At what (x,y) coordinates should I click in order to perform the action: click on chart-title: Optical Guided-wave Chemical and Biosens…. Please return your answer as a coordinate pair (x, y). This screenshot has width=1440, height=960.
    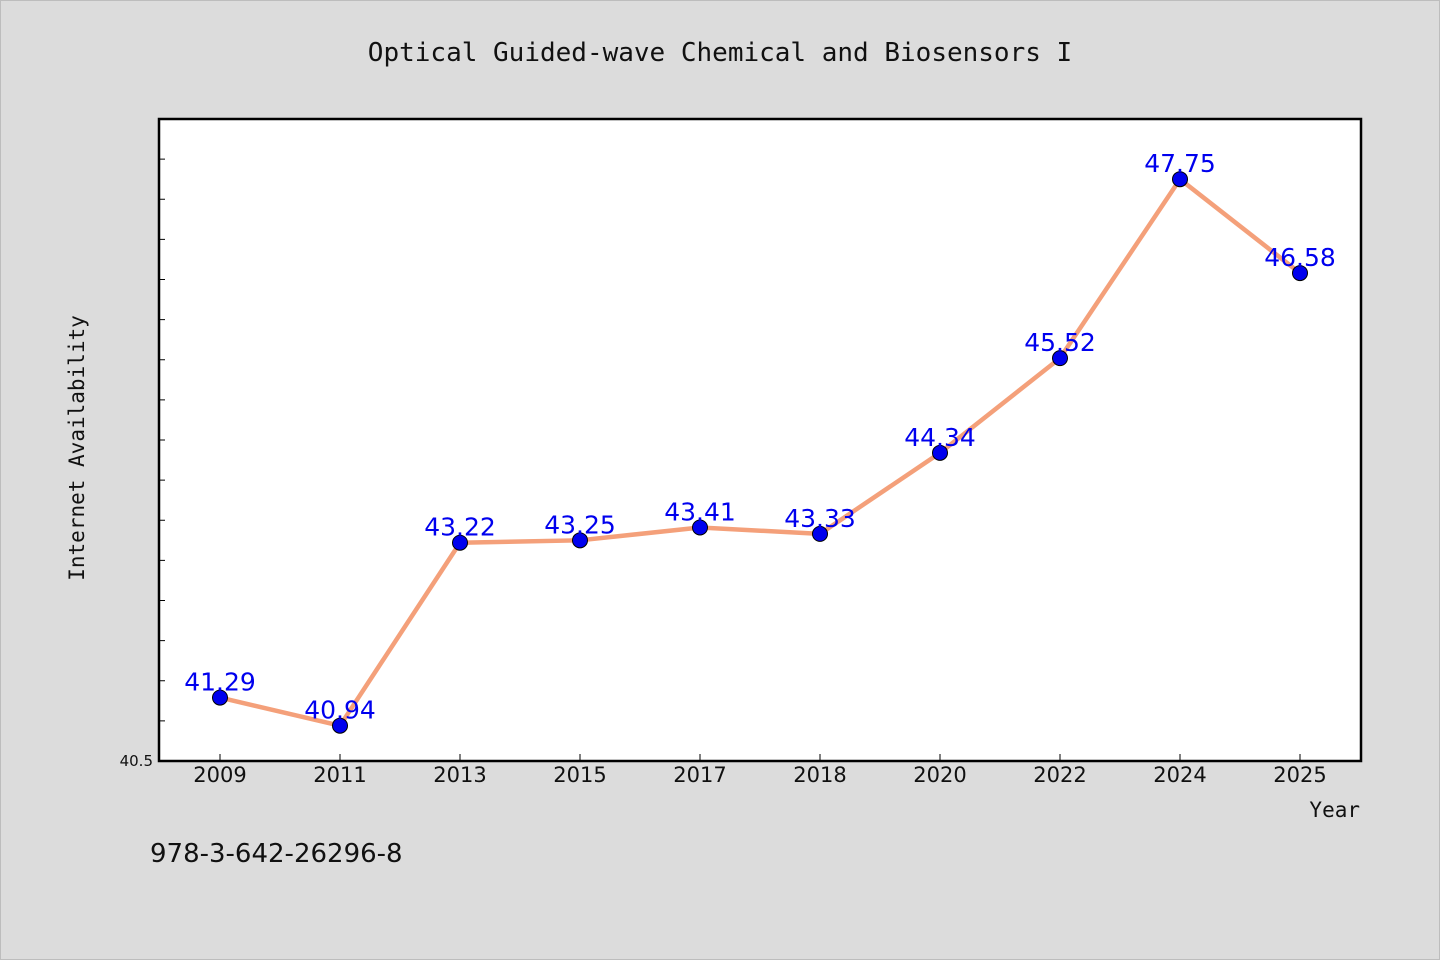
    Looking at the image, I should click on (720, 53).